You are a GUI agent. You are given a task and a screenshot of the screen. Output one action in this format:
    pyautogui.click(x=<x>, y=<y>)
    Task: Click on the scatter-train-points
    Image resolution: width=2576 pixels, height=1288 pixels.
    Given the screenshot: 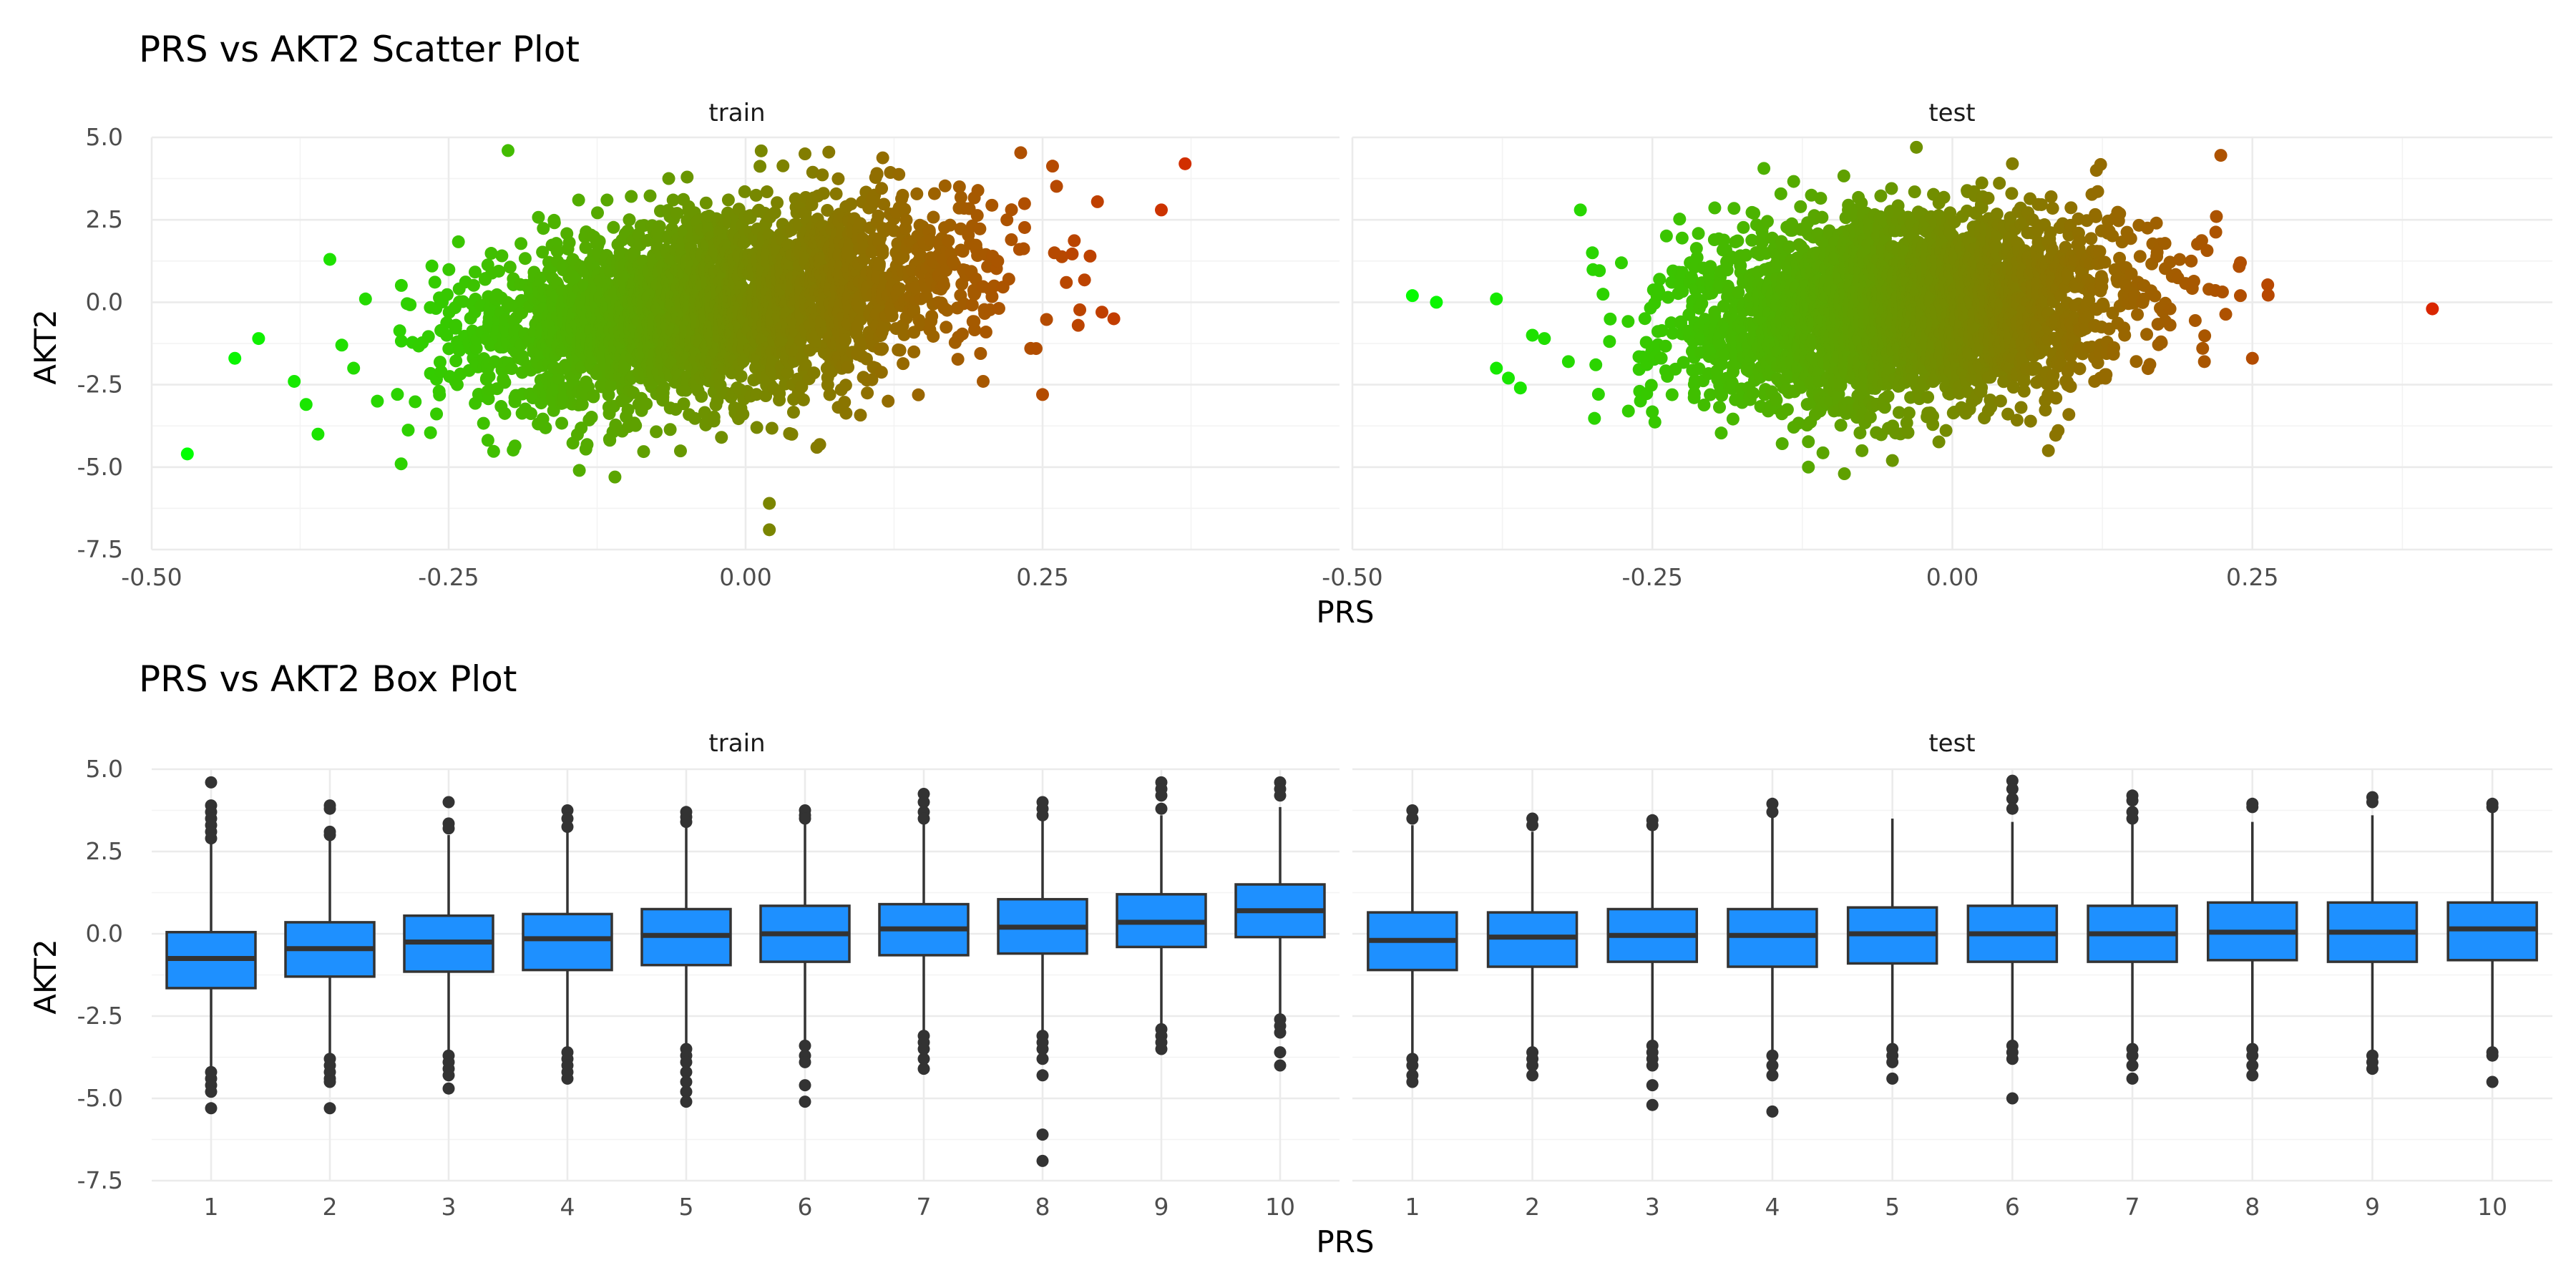 What is the action you would take?
    pyautogui.click(x=686, y=340)
    